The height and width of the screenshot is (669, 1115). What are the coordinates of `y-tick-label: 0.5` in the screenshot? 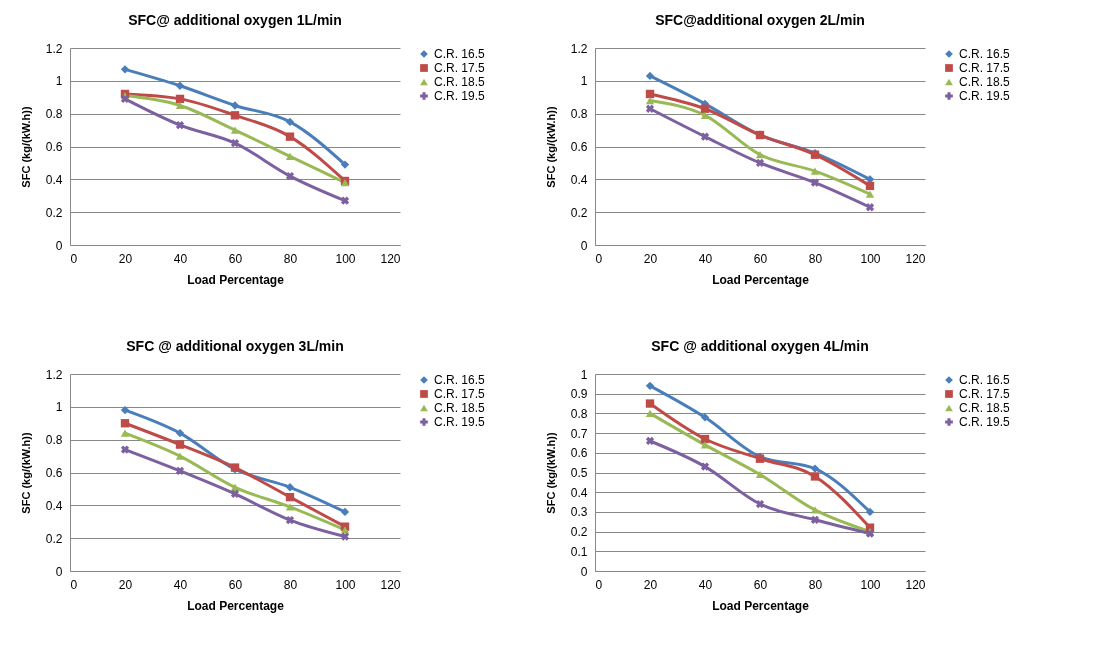 It's located at (579, 473).